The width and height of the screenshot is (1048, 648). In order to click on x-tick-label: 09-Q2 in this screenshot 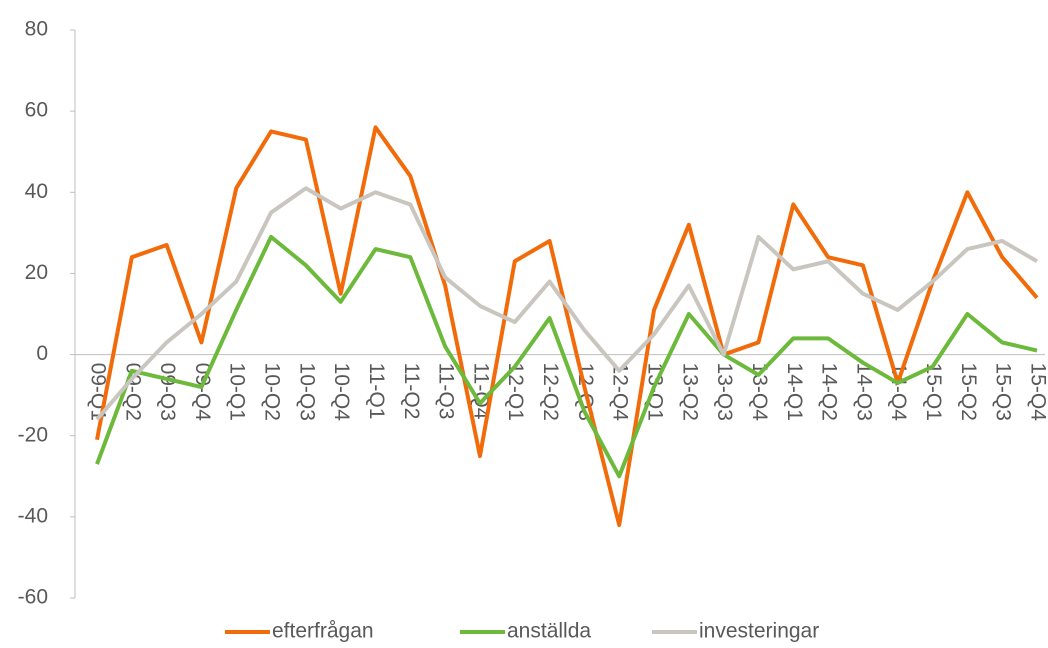, I will do `click(132, 392)`.